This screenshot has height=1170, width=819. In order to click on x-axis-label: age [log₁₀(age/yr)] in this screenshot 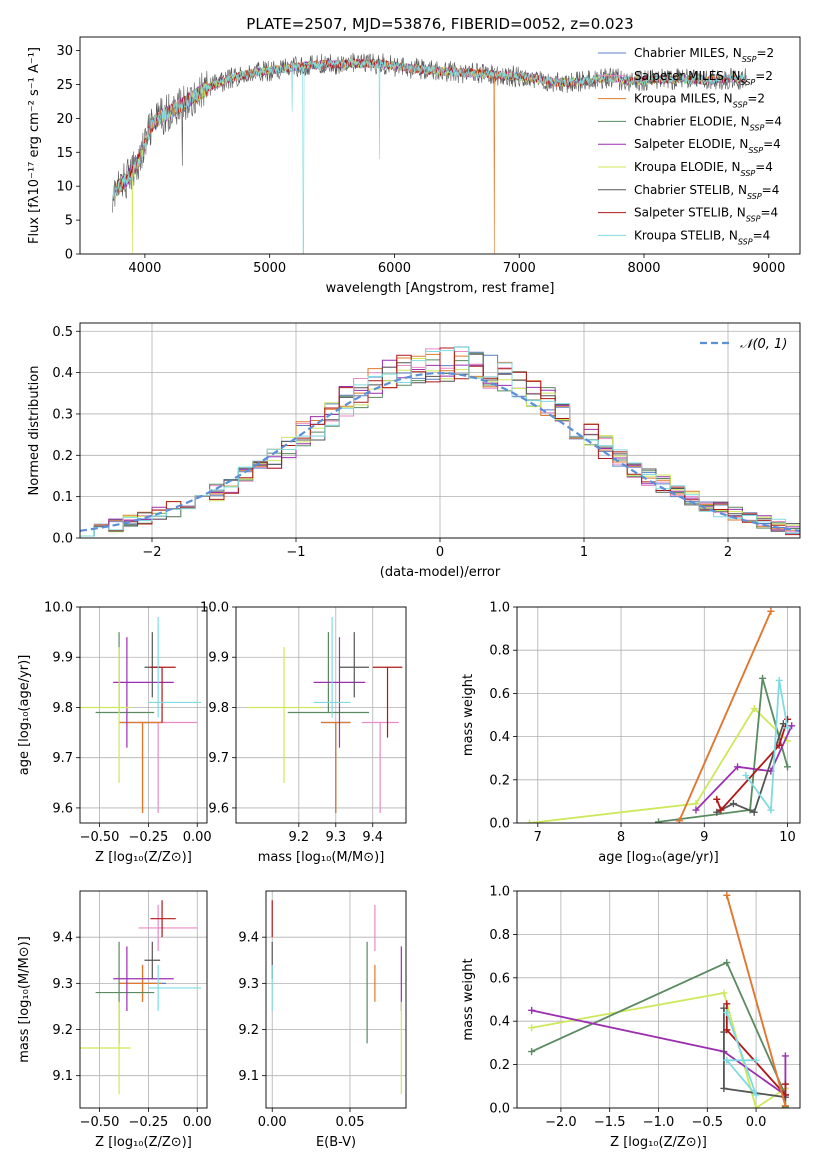, I will do `click(658, 857)`.